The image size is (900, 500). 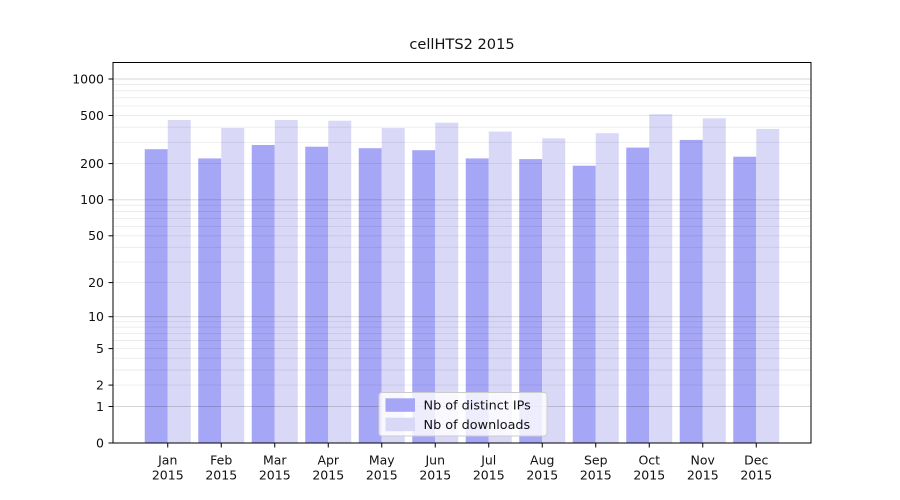 What do you see at coordinates (488, 460) in the screenshot?
I see `x-tick-label-month: Jul` at bounding box center [488, 460].